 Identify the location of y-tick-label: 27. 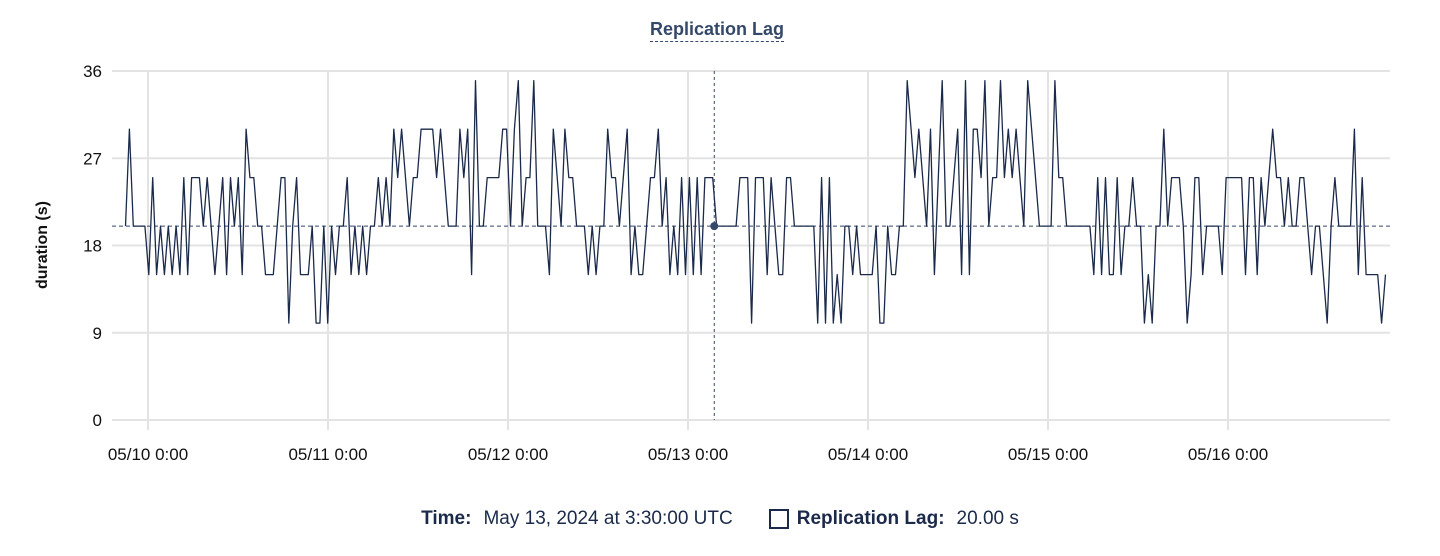
(92, 158).